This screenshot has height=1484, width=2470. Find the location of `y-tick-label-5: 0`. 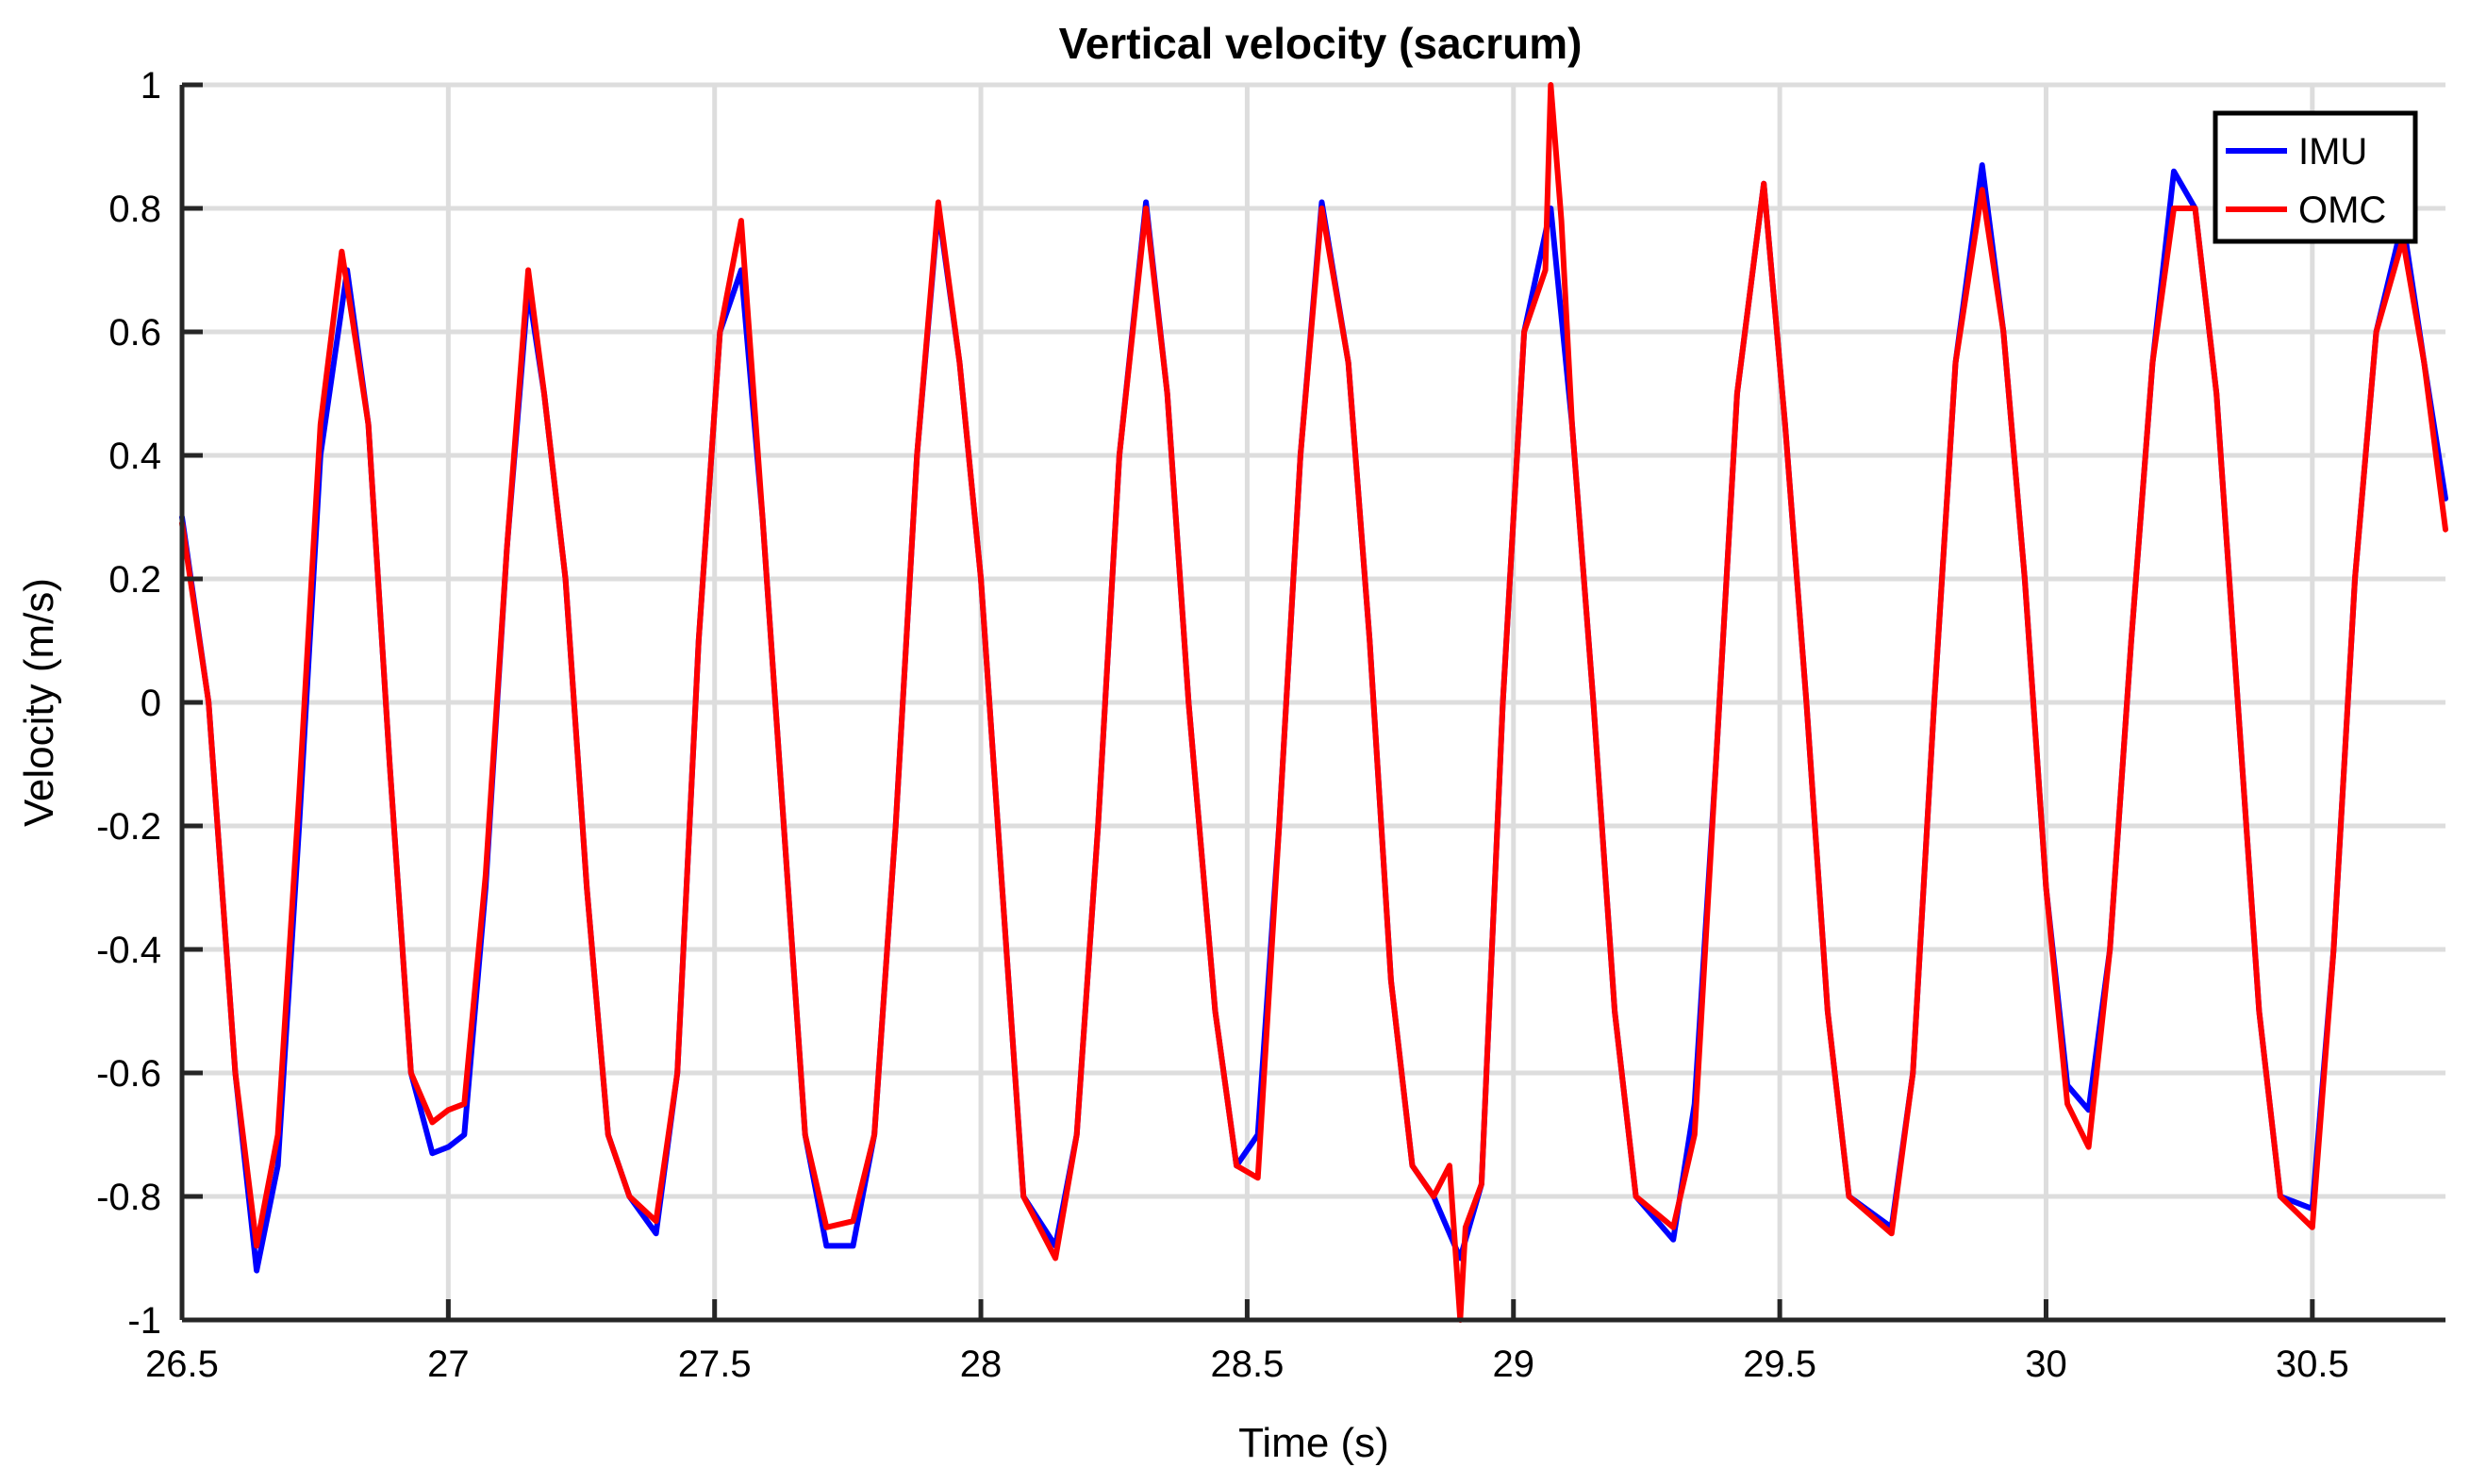

y-tick-label-5: 0 is located at coordinates (151, 703).